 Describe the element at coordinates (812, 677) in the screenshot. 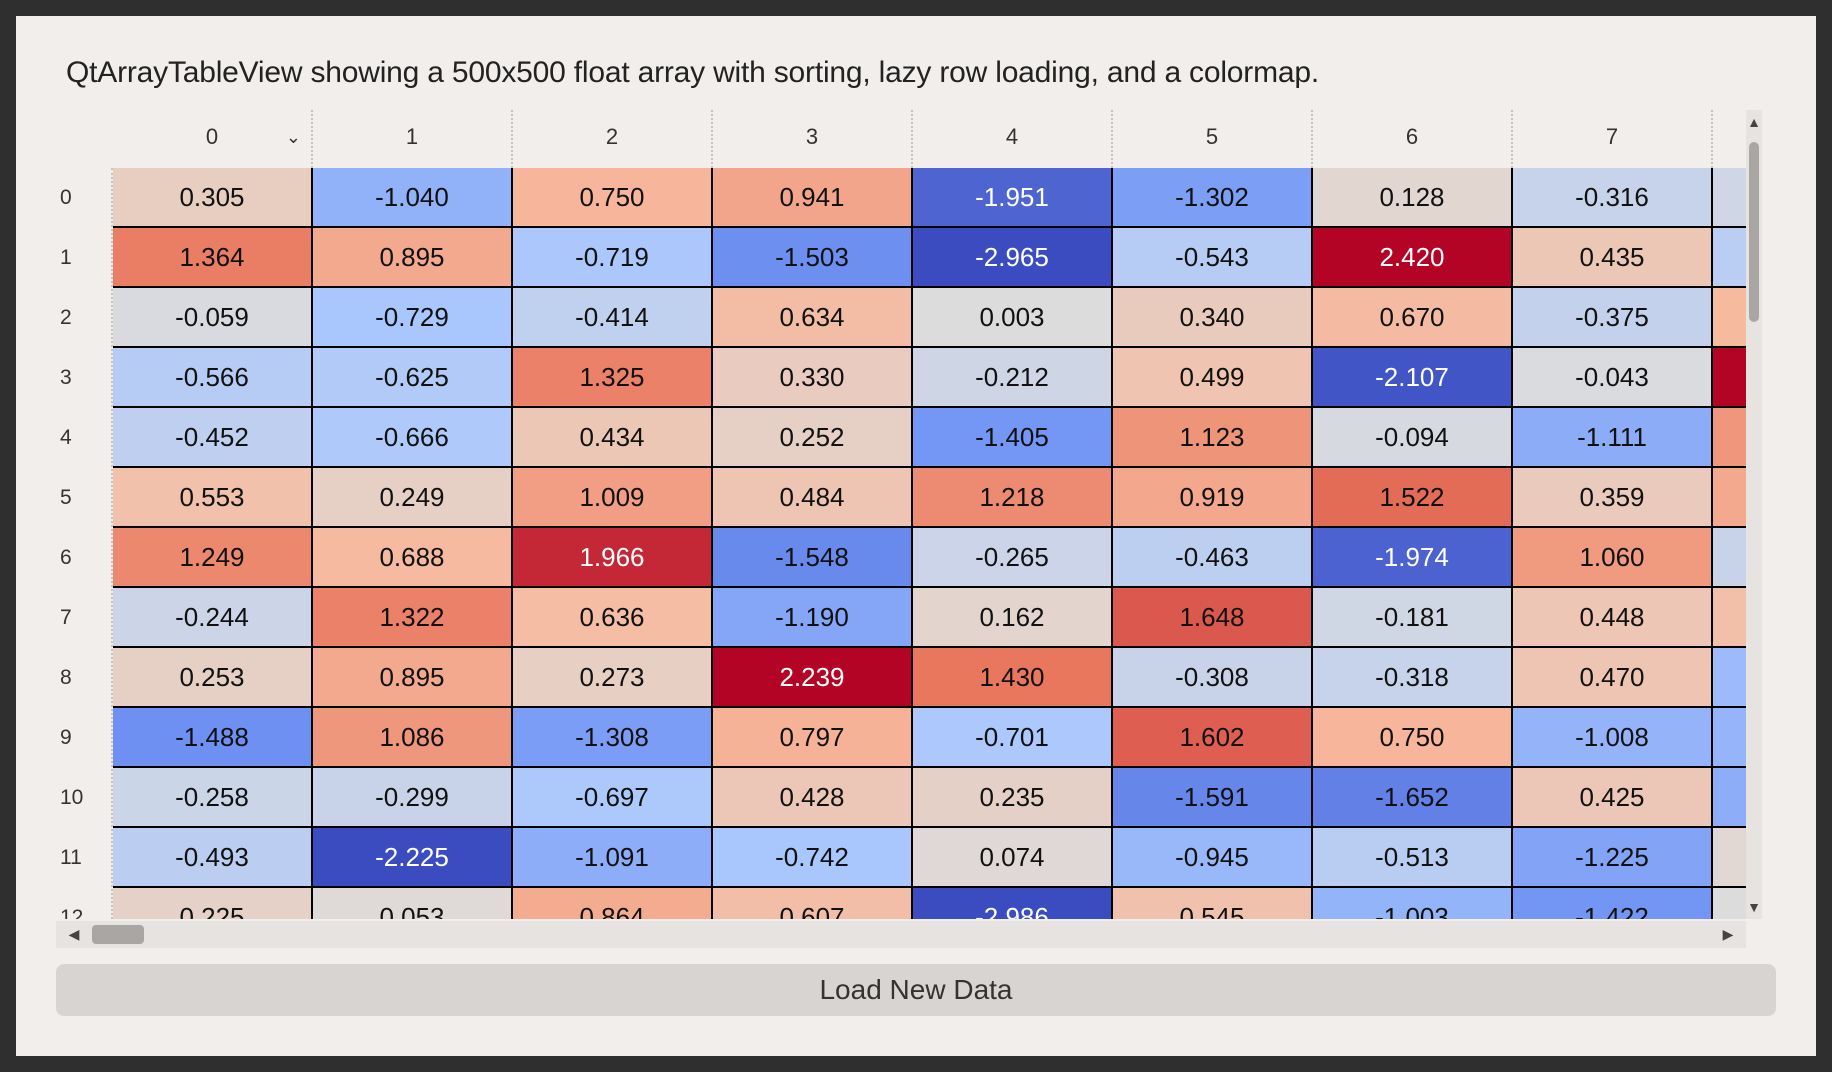

I see `table-cell: 2.239` at that location.